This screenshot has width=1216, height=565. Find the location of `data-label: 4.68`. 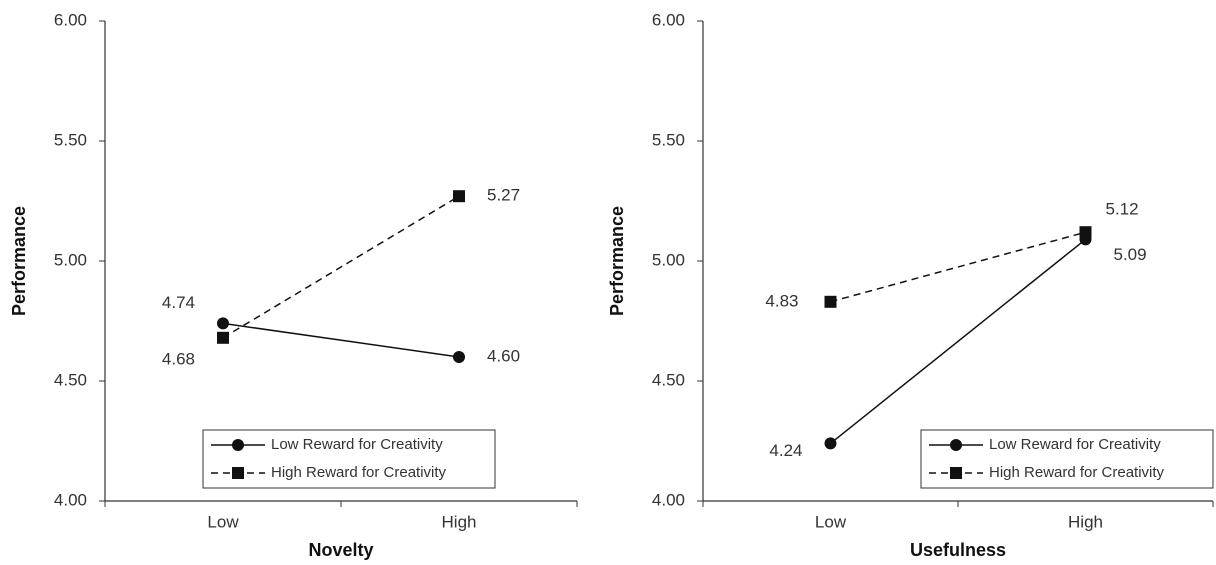

data-label: 4.68 is located at coordinates (178, 358).